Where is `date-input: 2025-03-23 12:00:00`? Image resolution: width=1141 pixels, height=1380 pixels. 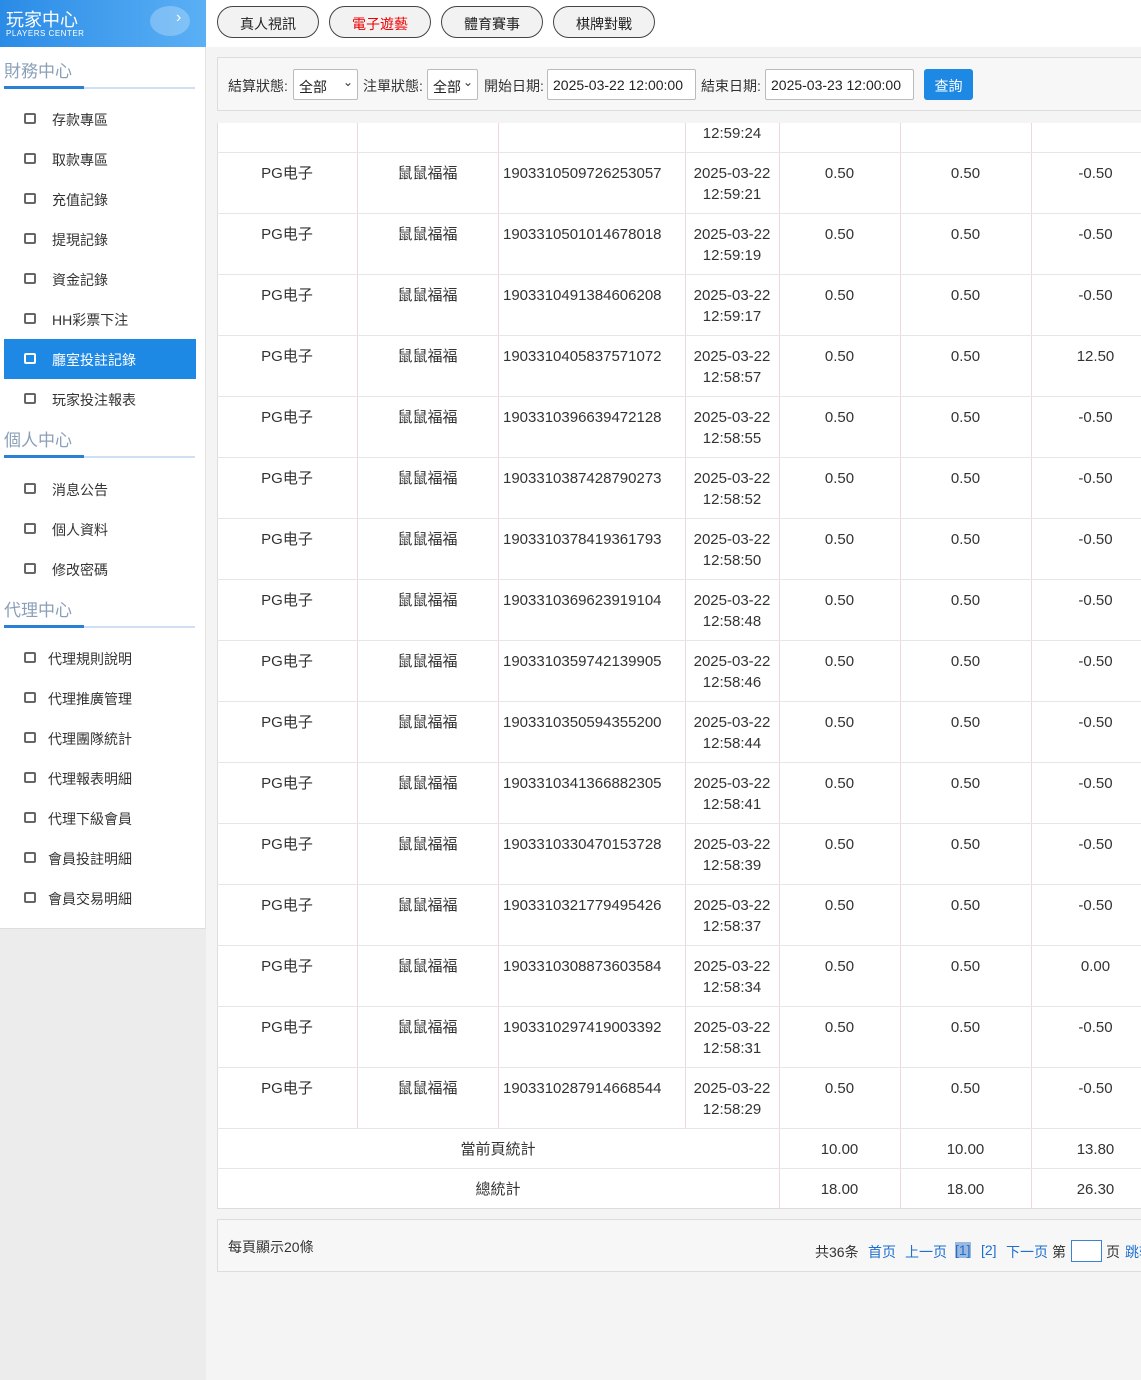 date-input: 2025-03-23 12:00:00 is located at coordinates (839, 84).